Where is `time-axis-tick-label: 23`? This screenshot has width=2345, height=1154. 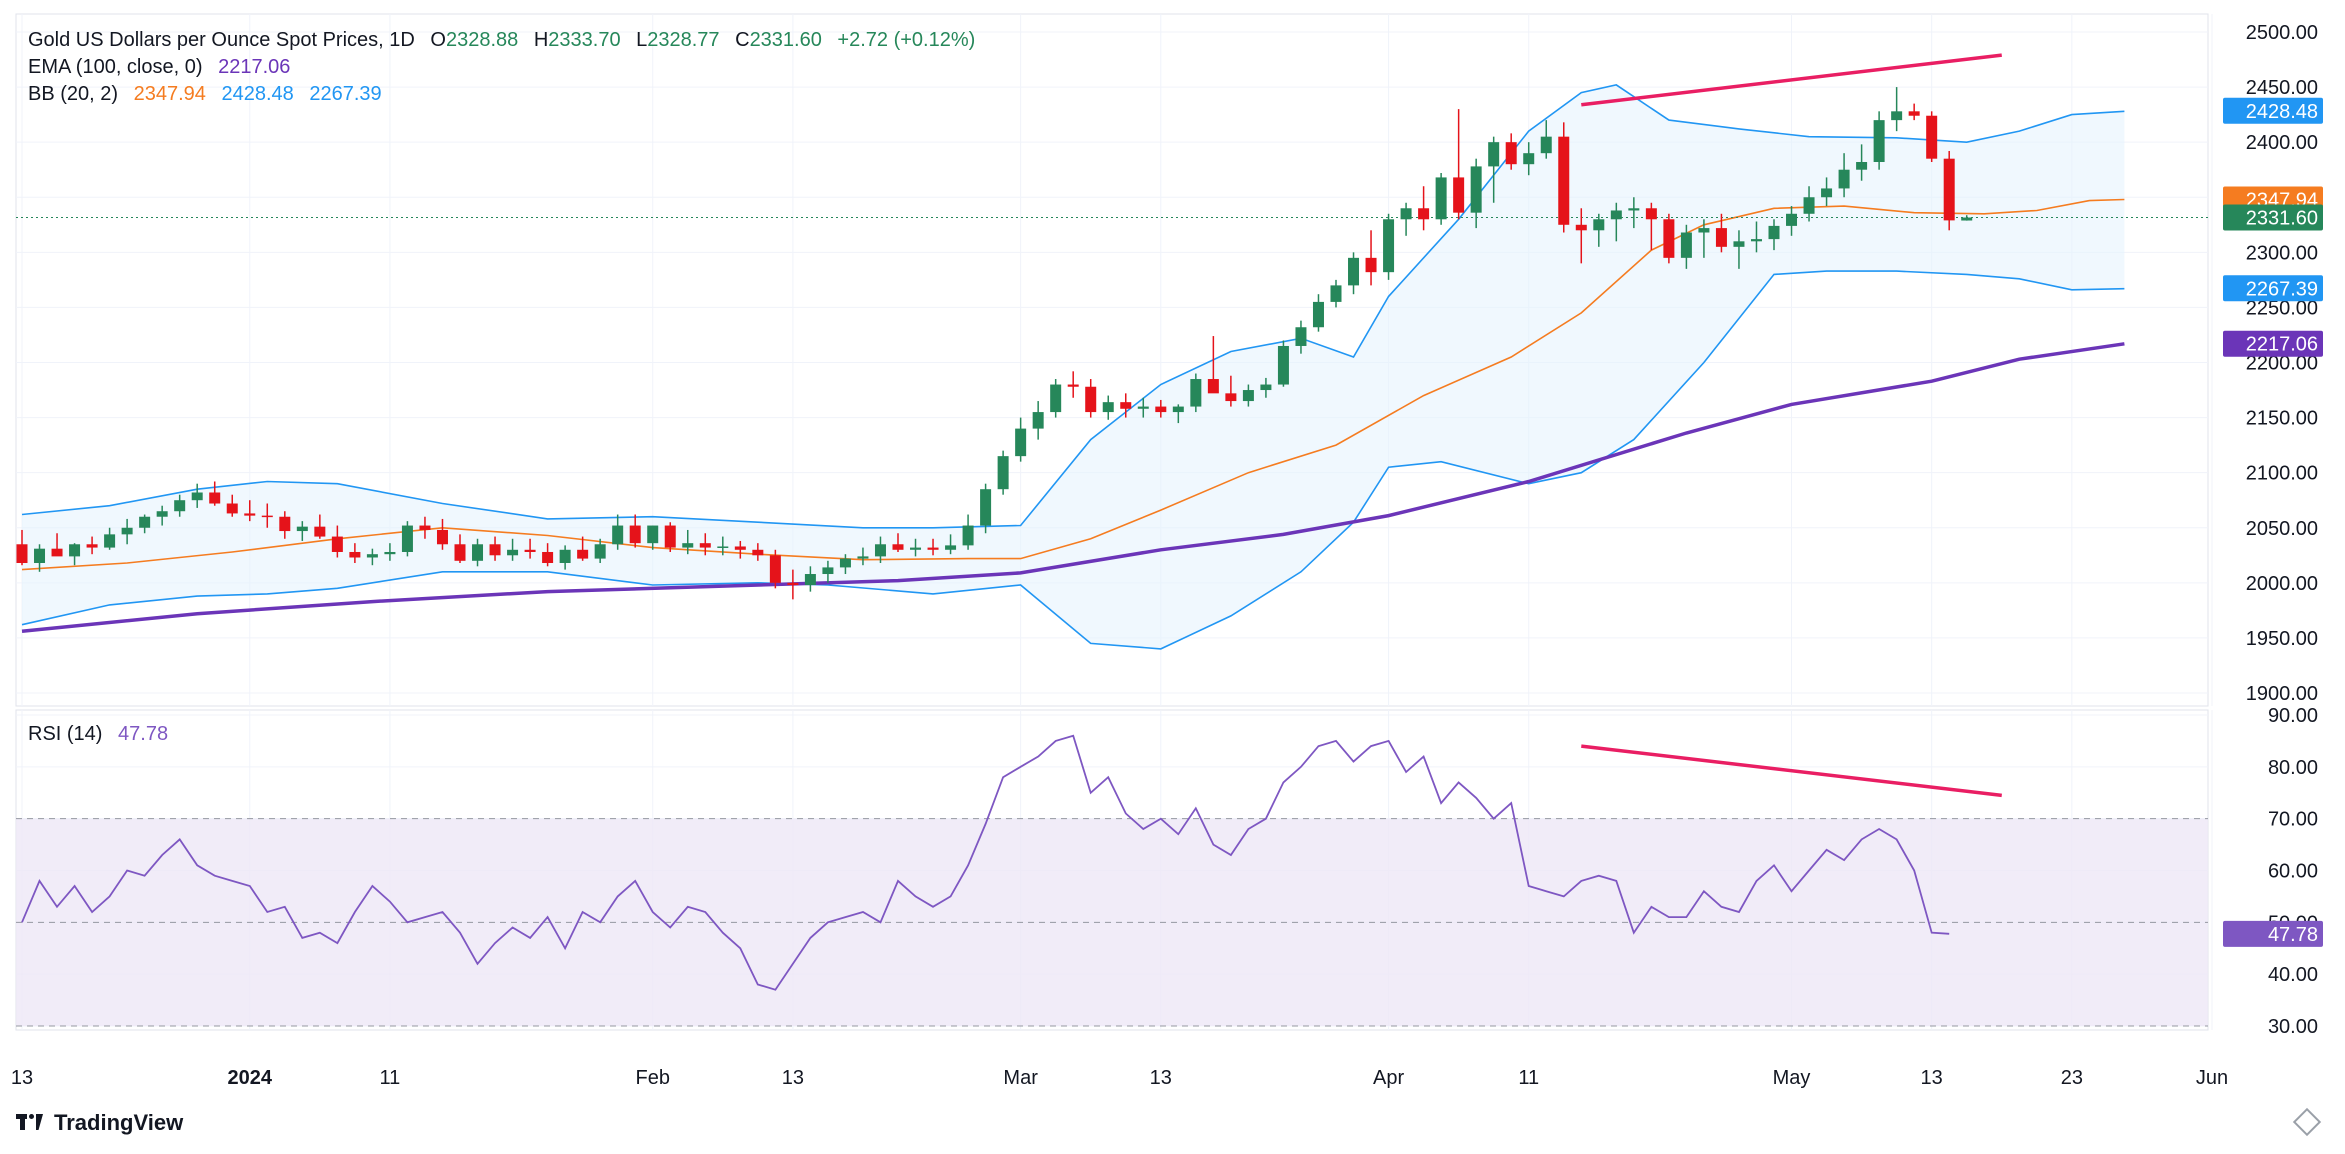
time-axis-tick-label: 23 is located at coordinates (2072, 1078).